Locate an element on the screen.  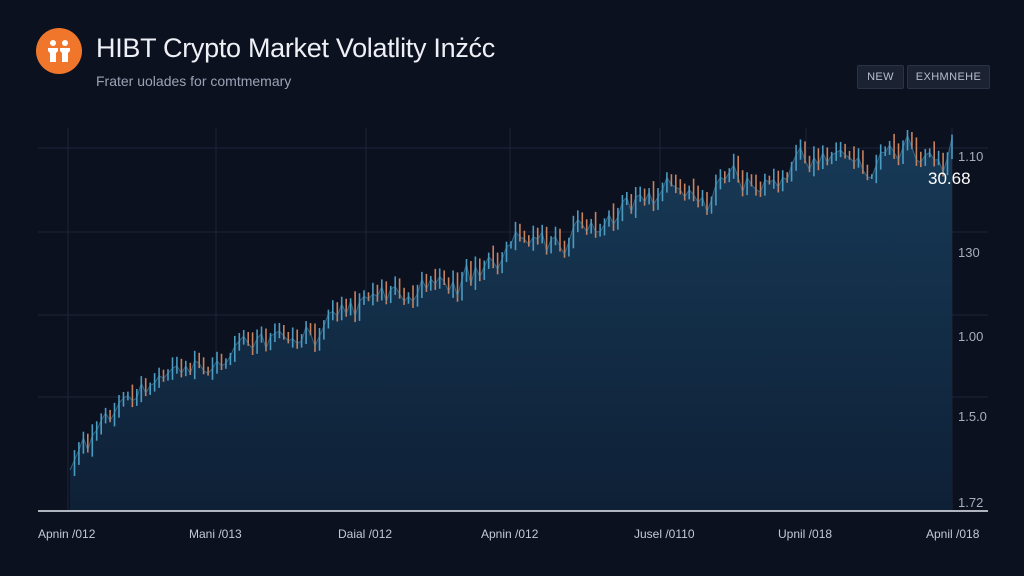
x-tick-label: Apnil /018 is located at coordinates (953, 534).